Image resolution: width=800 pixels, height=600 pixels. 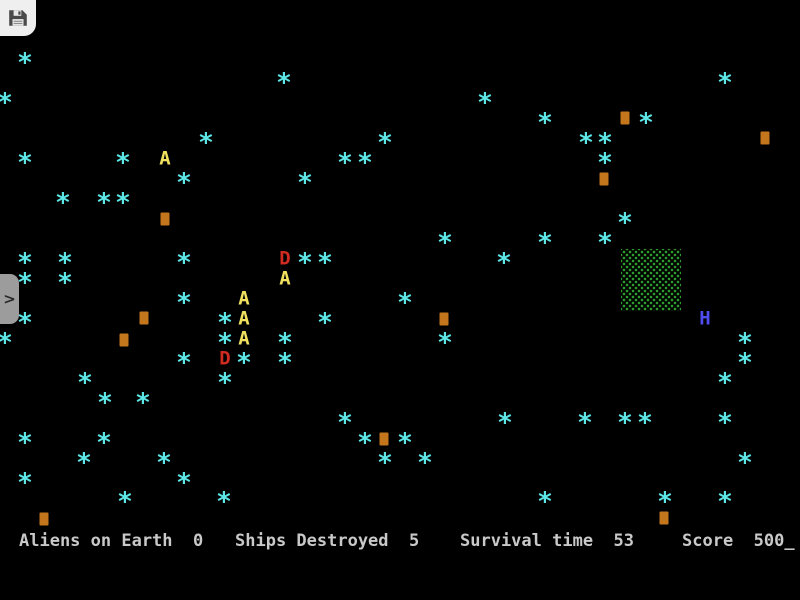 I want to click on status-value: 0, so click(x=198, y=541).